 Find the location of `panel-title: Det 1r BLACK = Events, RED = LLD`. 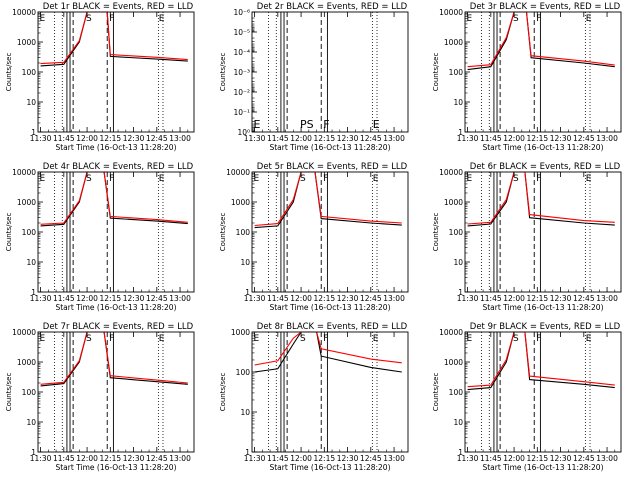

panel-title: Det 1r BLACK = Events, RED = LLD is located at coordinates (118, 7).